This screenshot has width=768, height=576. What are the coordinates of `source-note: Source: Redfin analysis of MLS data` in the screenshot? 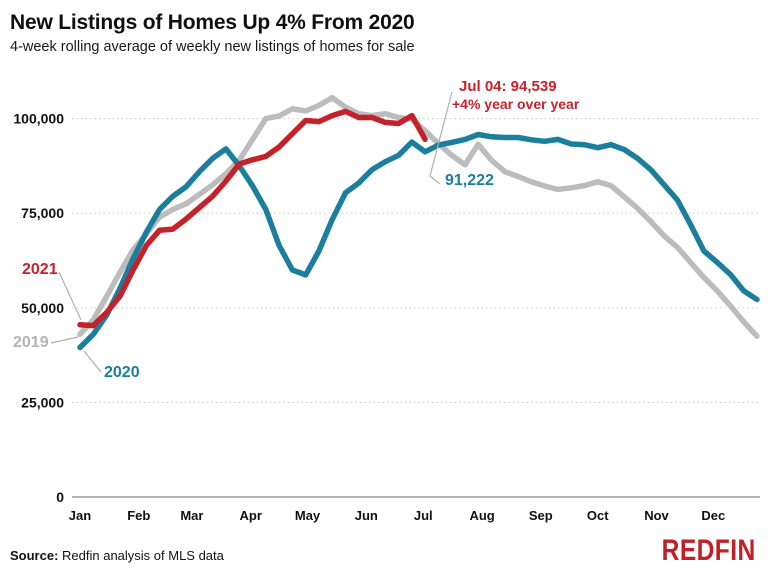 It's located at (117, 555).